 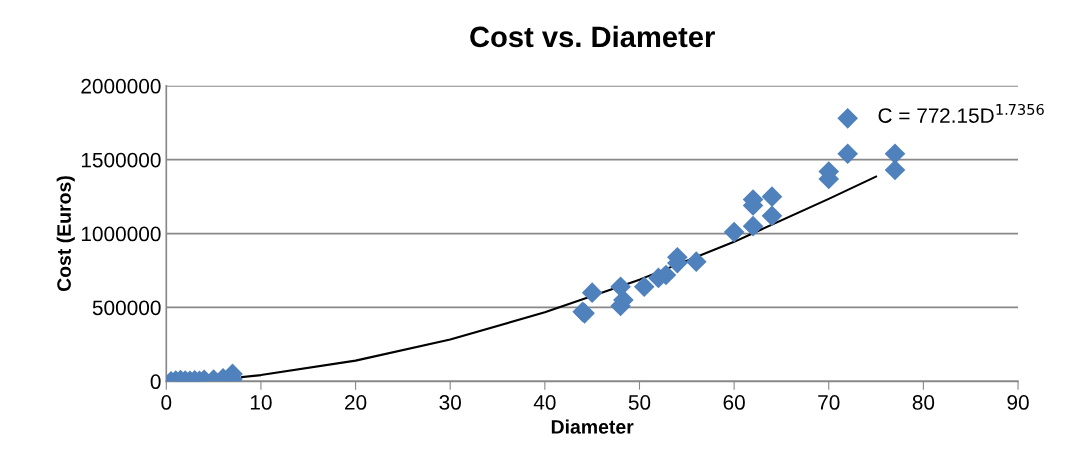 I want to click on y-tick-label: 1500000, so click(x=121, y=160).